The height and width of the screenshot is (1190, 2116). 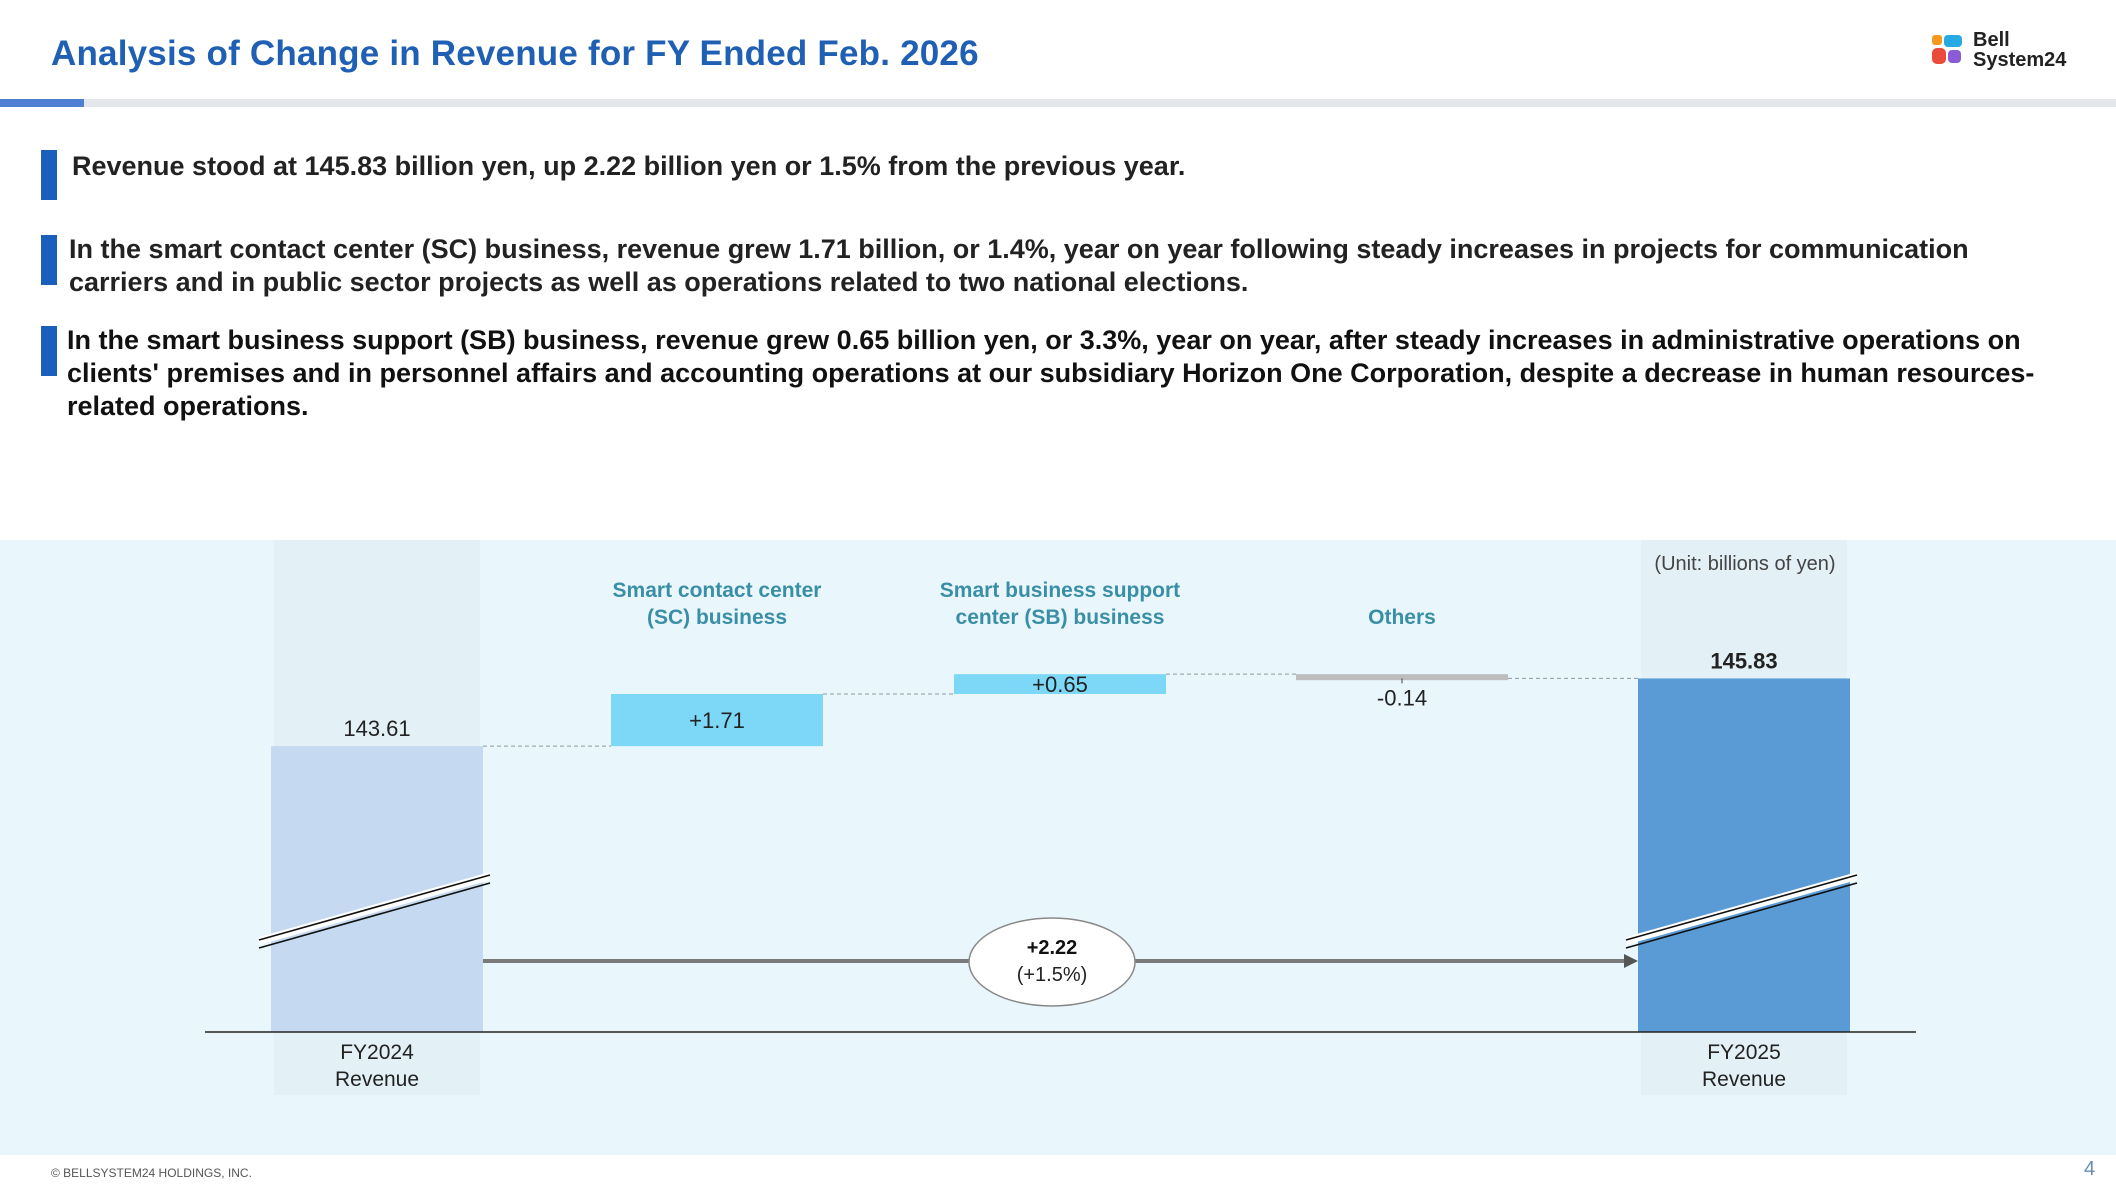 What do you see at coordinates (717, 617) in the screenshot?
I see `category-label-sc: (SC) business` at bounding box center [717, 617].